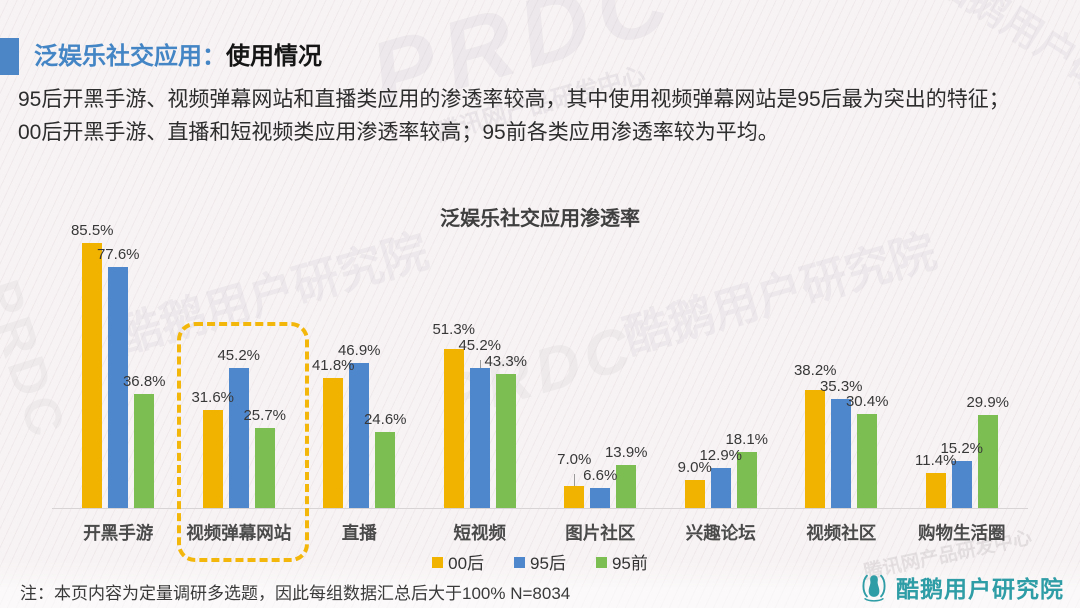 This screenshot has height=608, width=1080. Describe the element at coordinates (213, 398) in the screenshot. I see `bar-value-label: 31.6%` at that location.